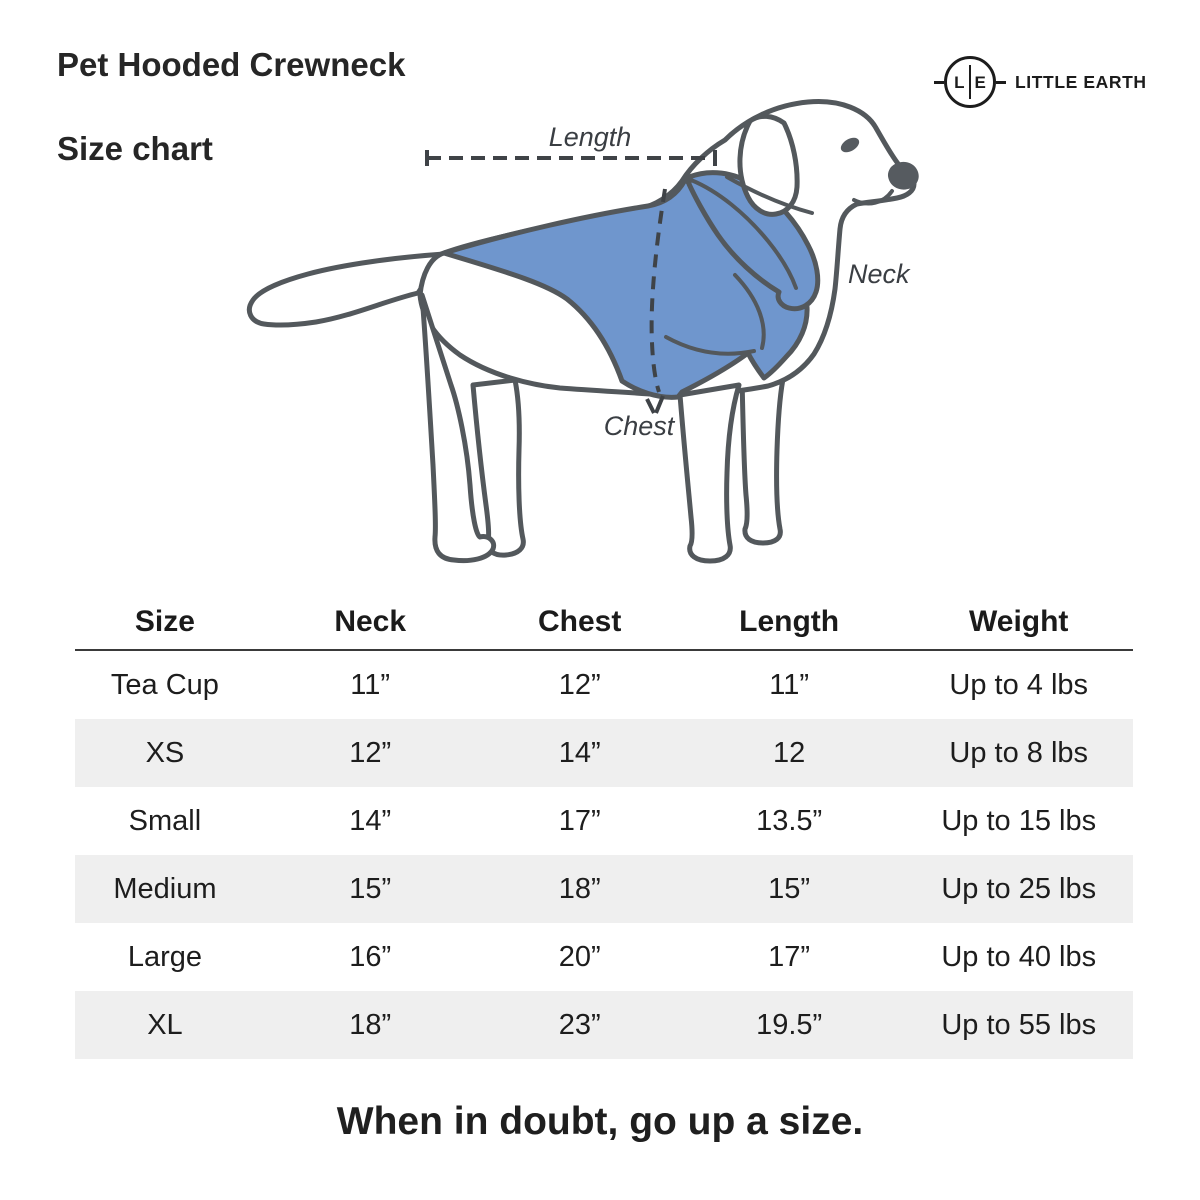  I want to click on table-cell: Tea Cup, so click(164, 684).